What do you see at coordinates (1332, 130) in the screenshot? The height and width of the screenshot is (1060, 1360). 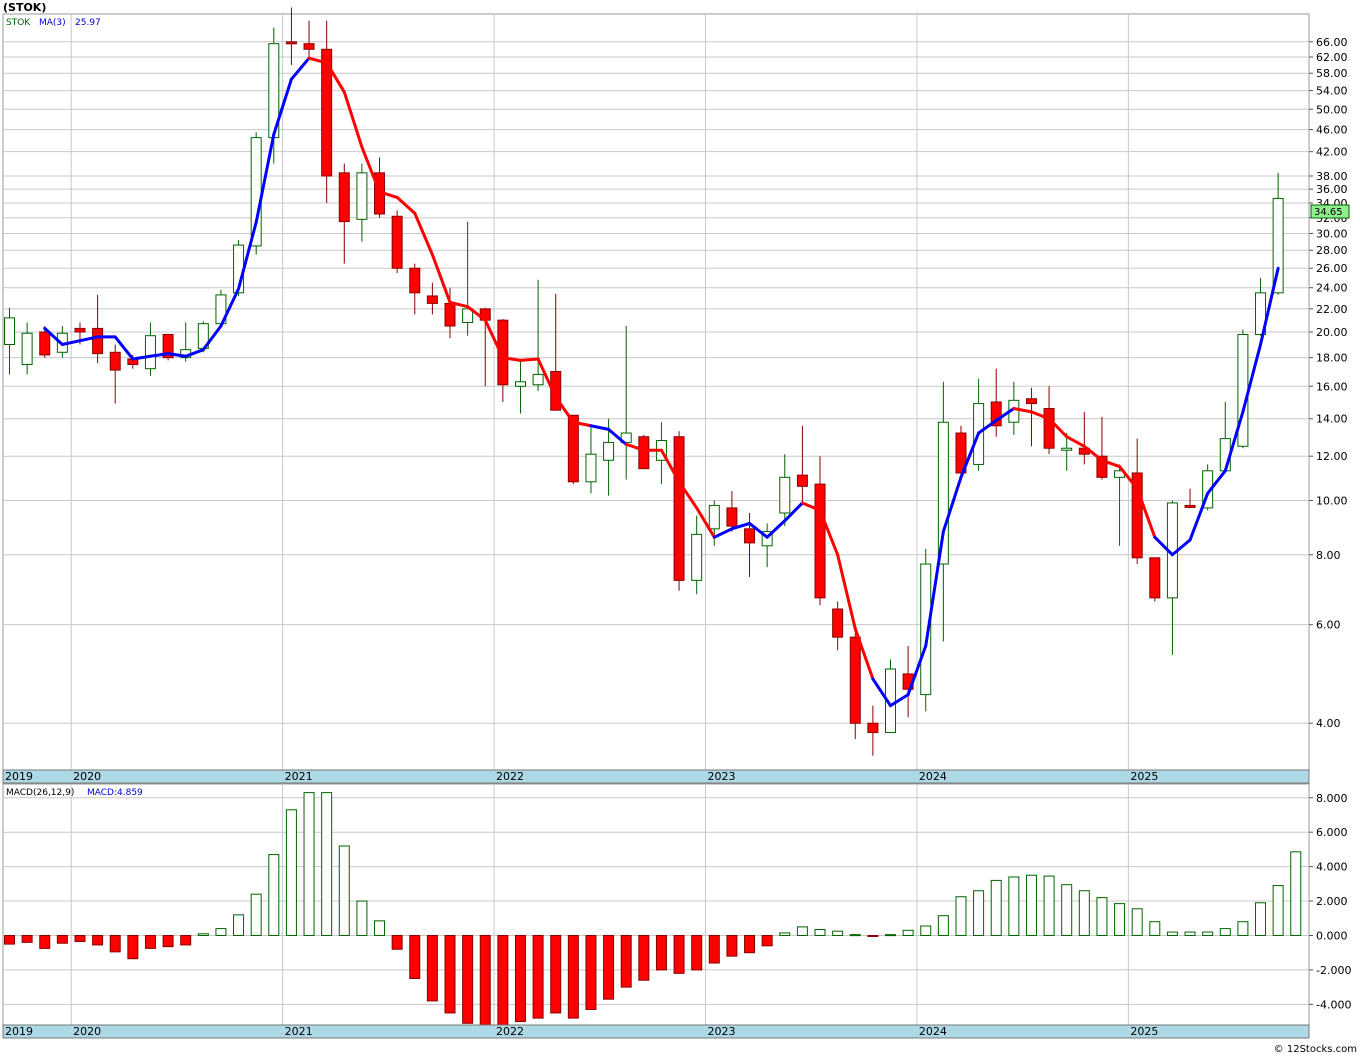 I see `price-y-tick-label: 46.00` at bounding box center [1332, 130].